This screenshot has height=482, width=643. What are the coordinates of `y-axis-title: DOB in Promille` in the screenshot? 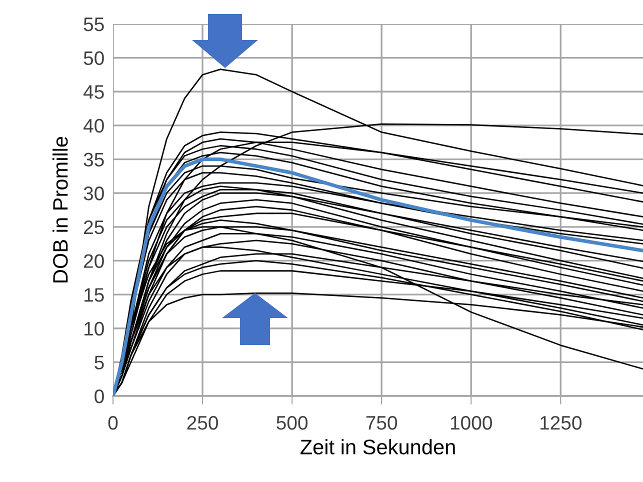 It's located at (60, 209).